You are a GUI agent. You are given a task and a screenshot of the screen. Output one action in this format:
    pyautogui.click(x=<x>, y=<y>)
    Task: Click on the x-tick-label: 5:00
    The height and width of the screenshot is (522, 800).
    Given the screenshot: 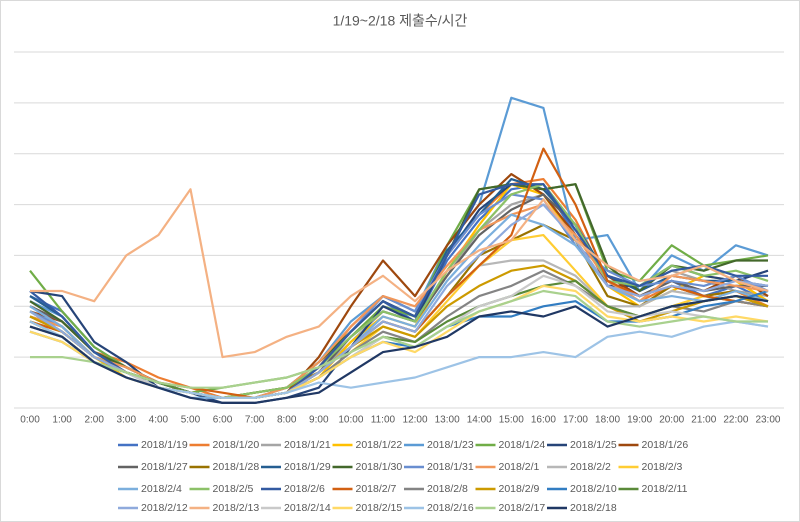 What is the action you would take?
    pyautogui.click(x=191, y=420)
    